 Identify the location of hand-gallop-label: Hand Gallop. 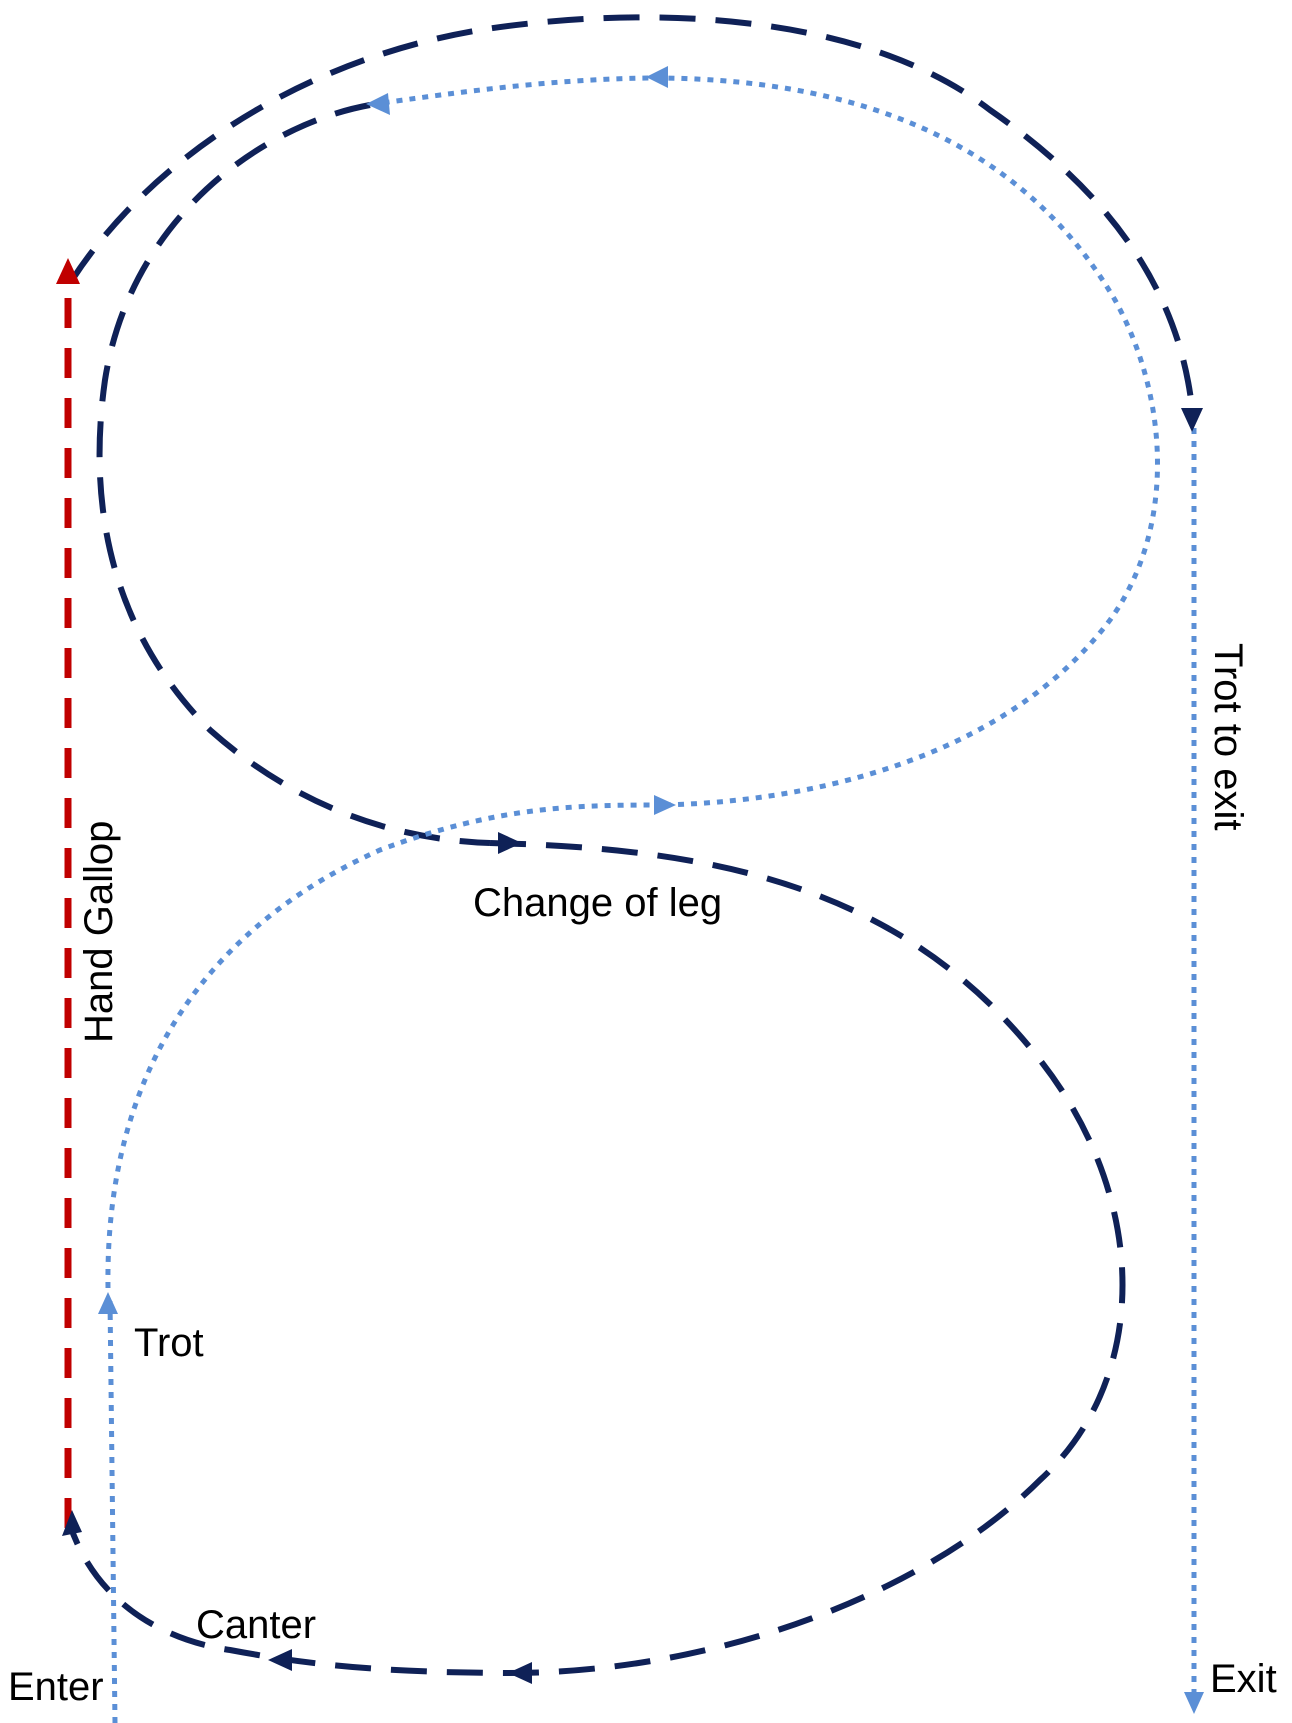
(99, 932).